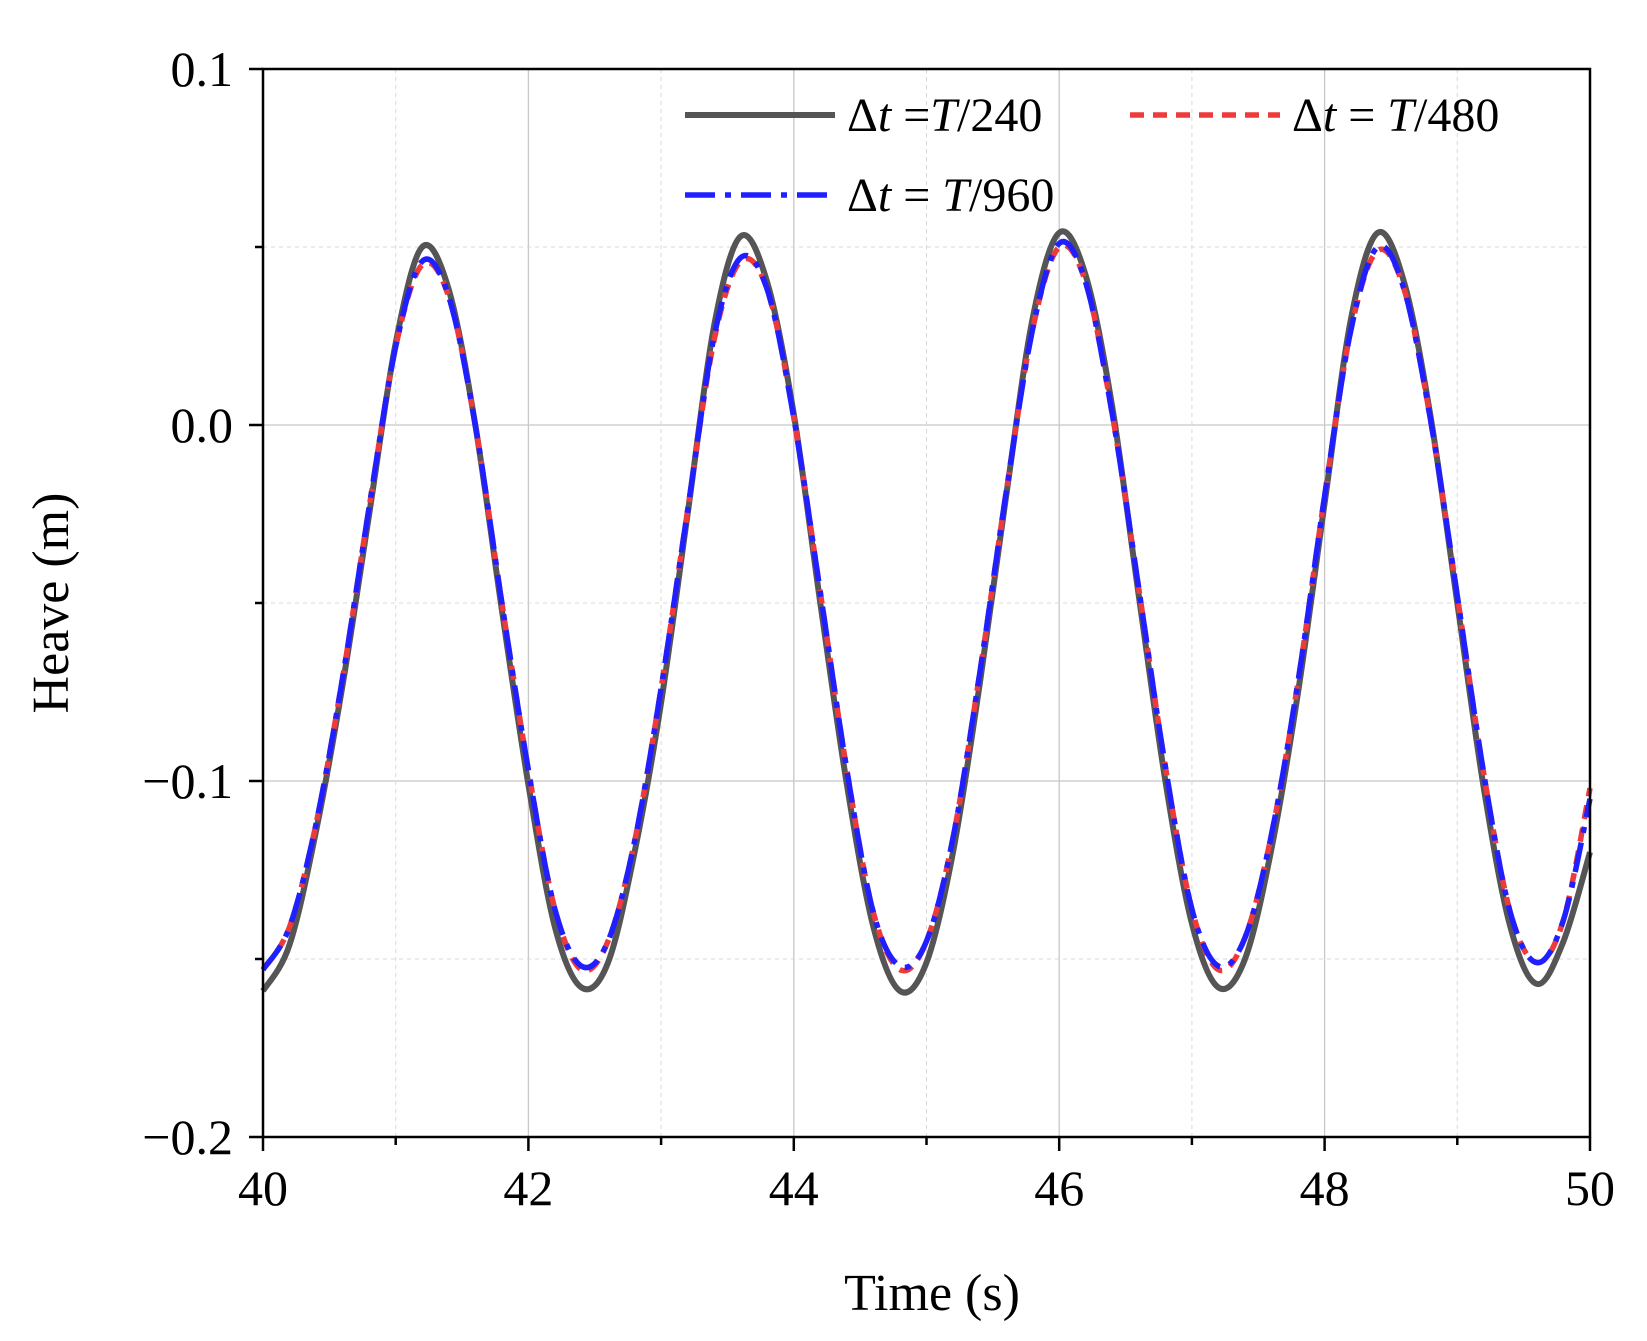 The width and height of the screenshot is (1647, 1341). What do you see at coordinates (1590, 1188) in the screenshot?
I see `x-tick-label: 50` at bounding box center [1590, 1188].